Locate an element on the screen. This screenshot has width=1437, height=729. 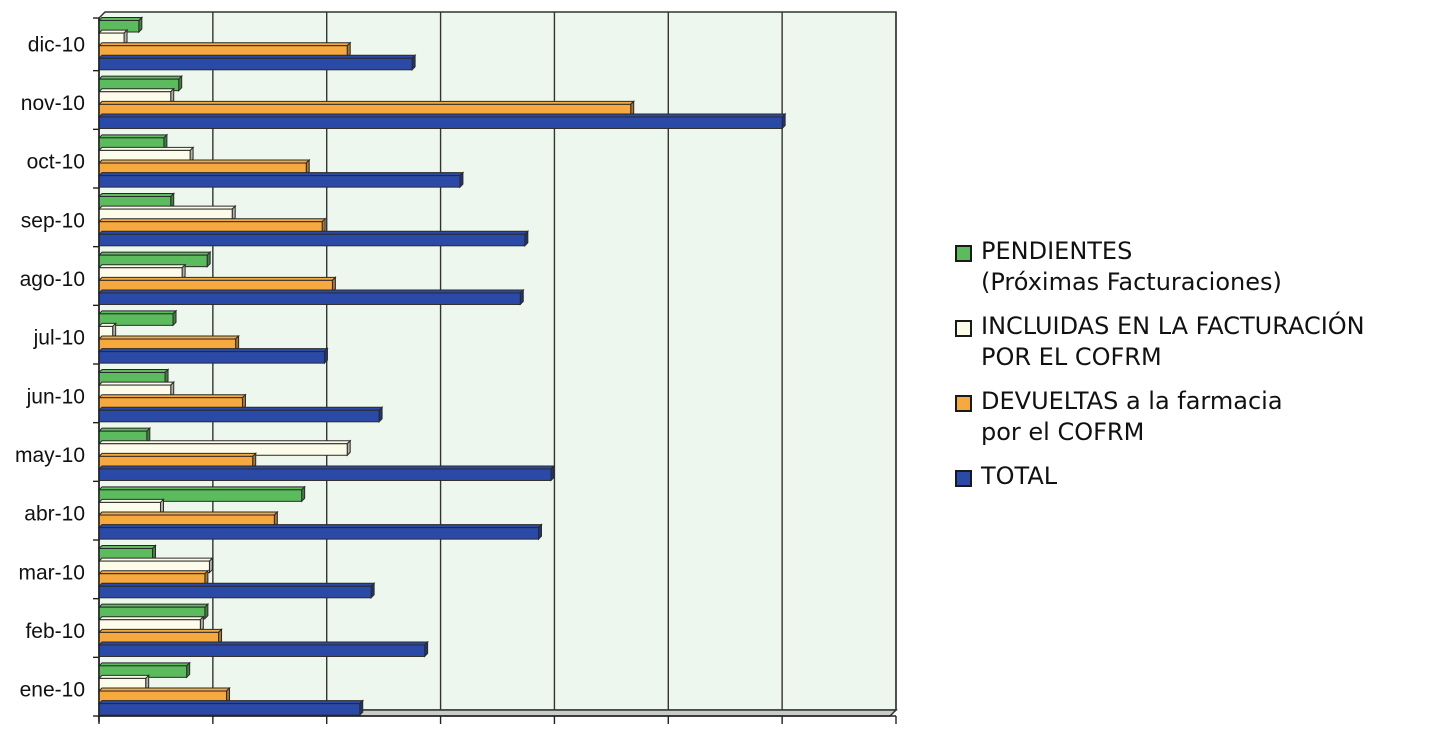
category-label: sep-10 is located at coordinates (53, 220).